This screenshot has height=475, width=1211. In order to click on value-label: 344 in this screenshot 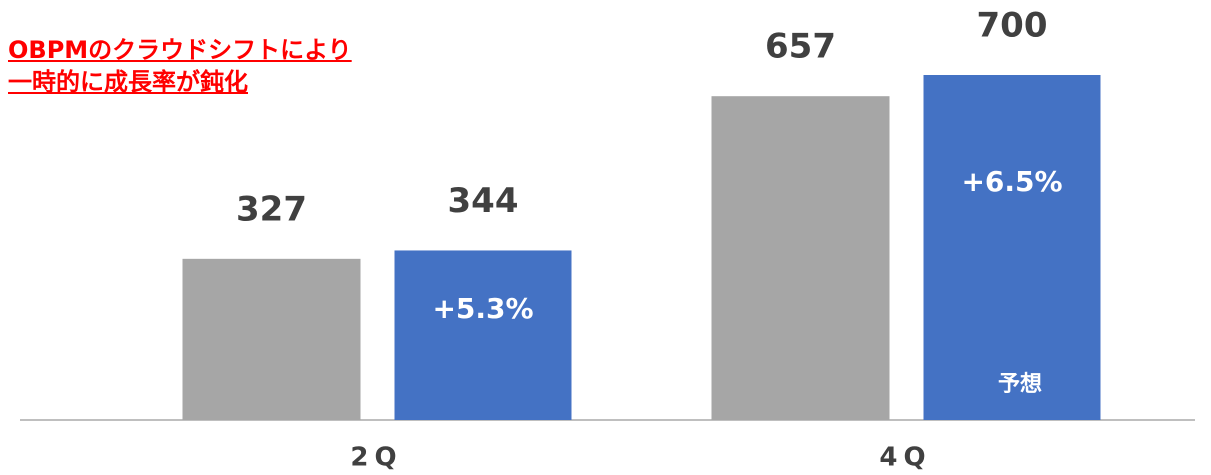, I will do `click(483, 201)`.